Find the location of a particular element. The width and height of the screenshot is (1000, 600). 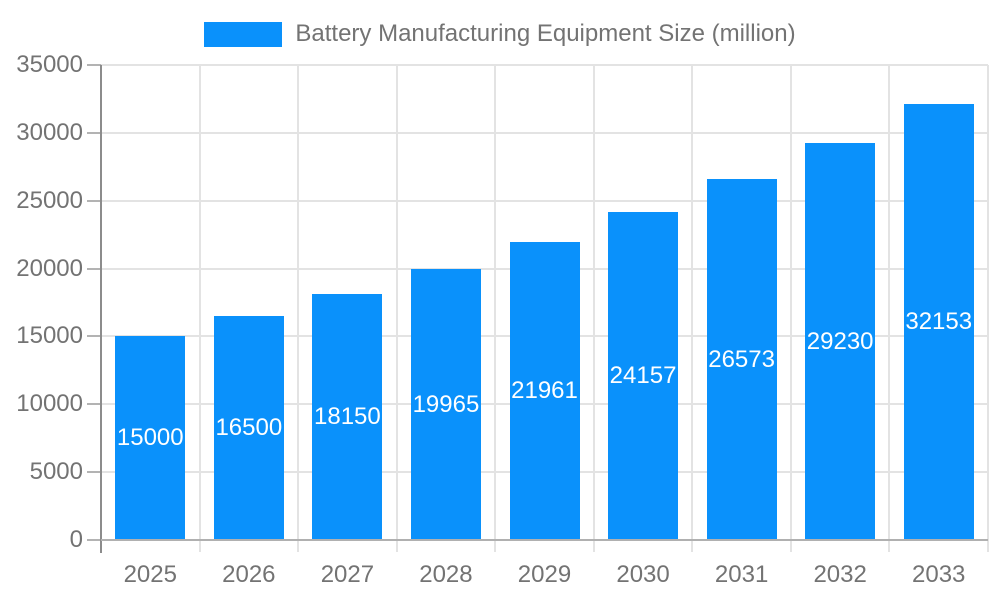

y-axis-tick-label: 30000 is located at coordinates (49, 132).